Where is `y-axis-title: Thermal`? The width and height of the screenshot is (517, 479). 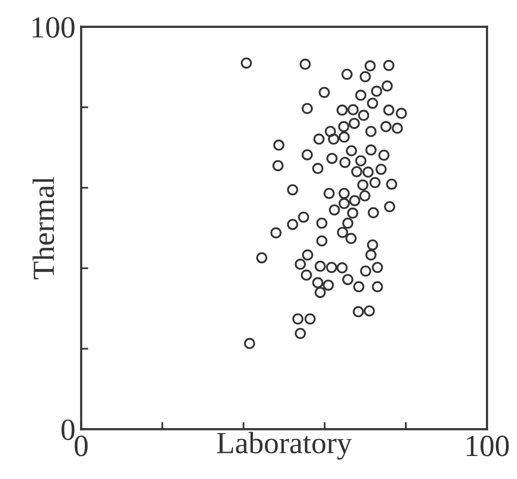
y-axis-title: Thermal is located at coordinates (43, 228).